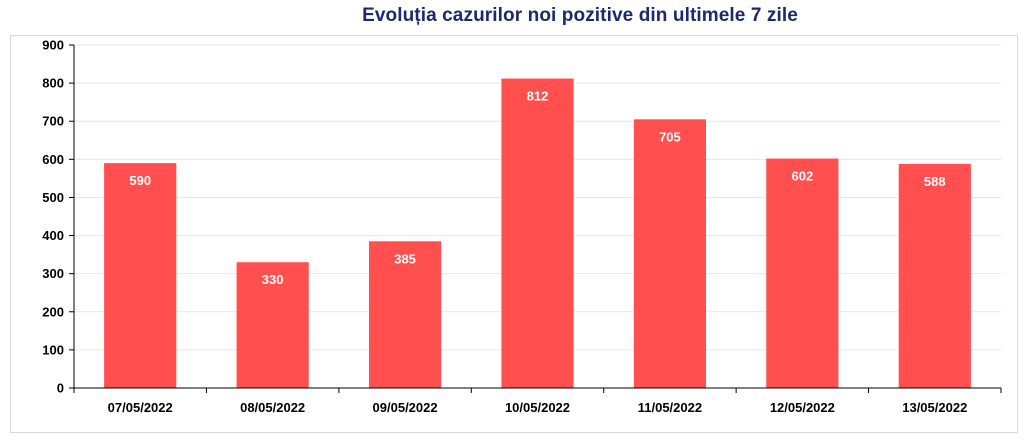  I want to click on x-category-label: 07/05/2022, so click(140, 407).